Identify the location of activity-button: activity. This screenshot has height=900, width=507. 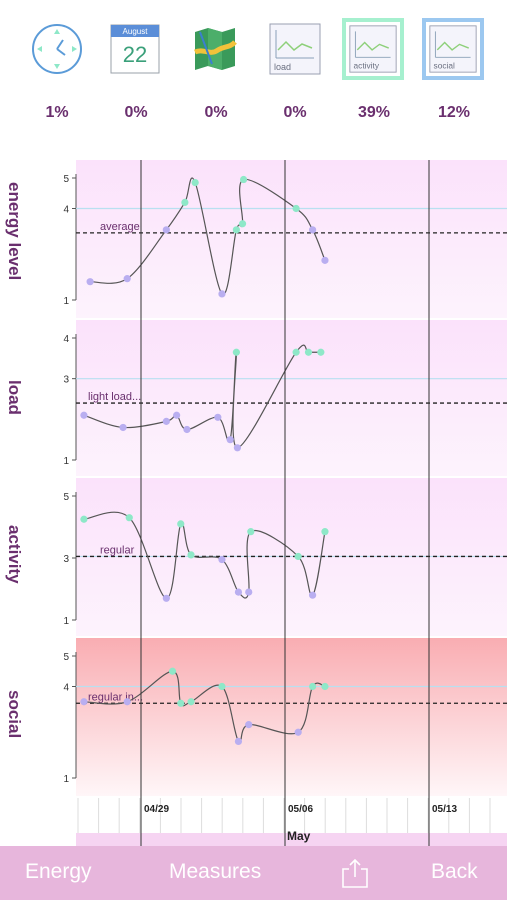
(373, 49).